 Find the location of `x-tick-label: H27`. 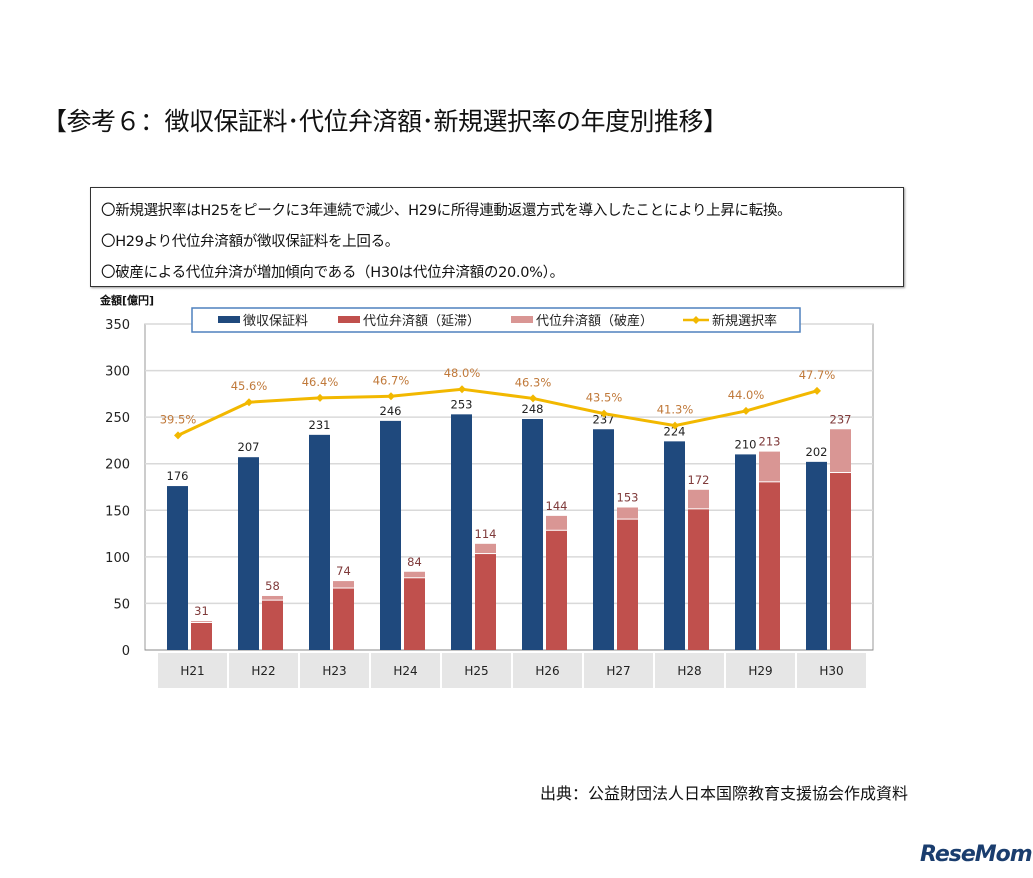

x-tick-label: H27 is located at coordinates (618, 671).